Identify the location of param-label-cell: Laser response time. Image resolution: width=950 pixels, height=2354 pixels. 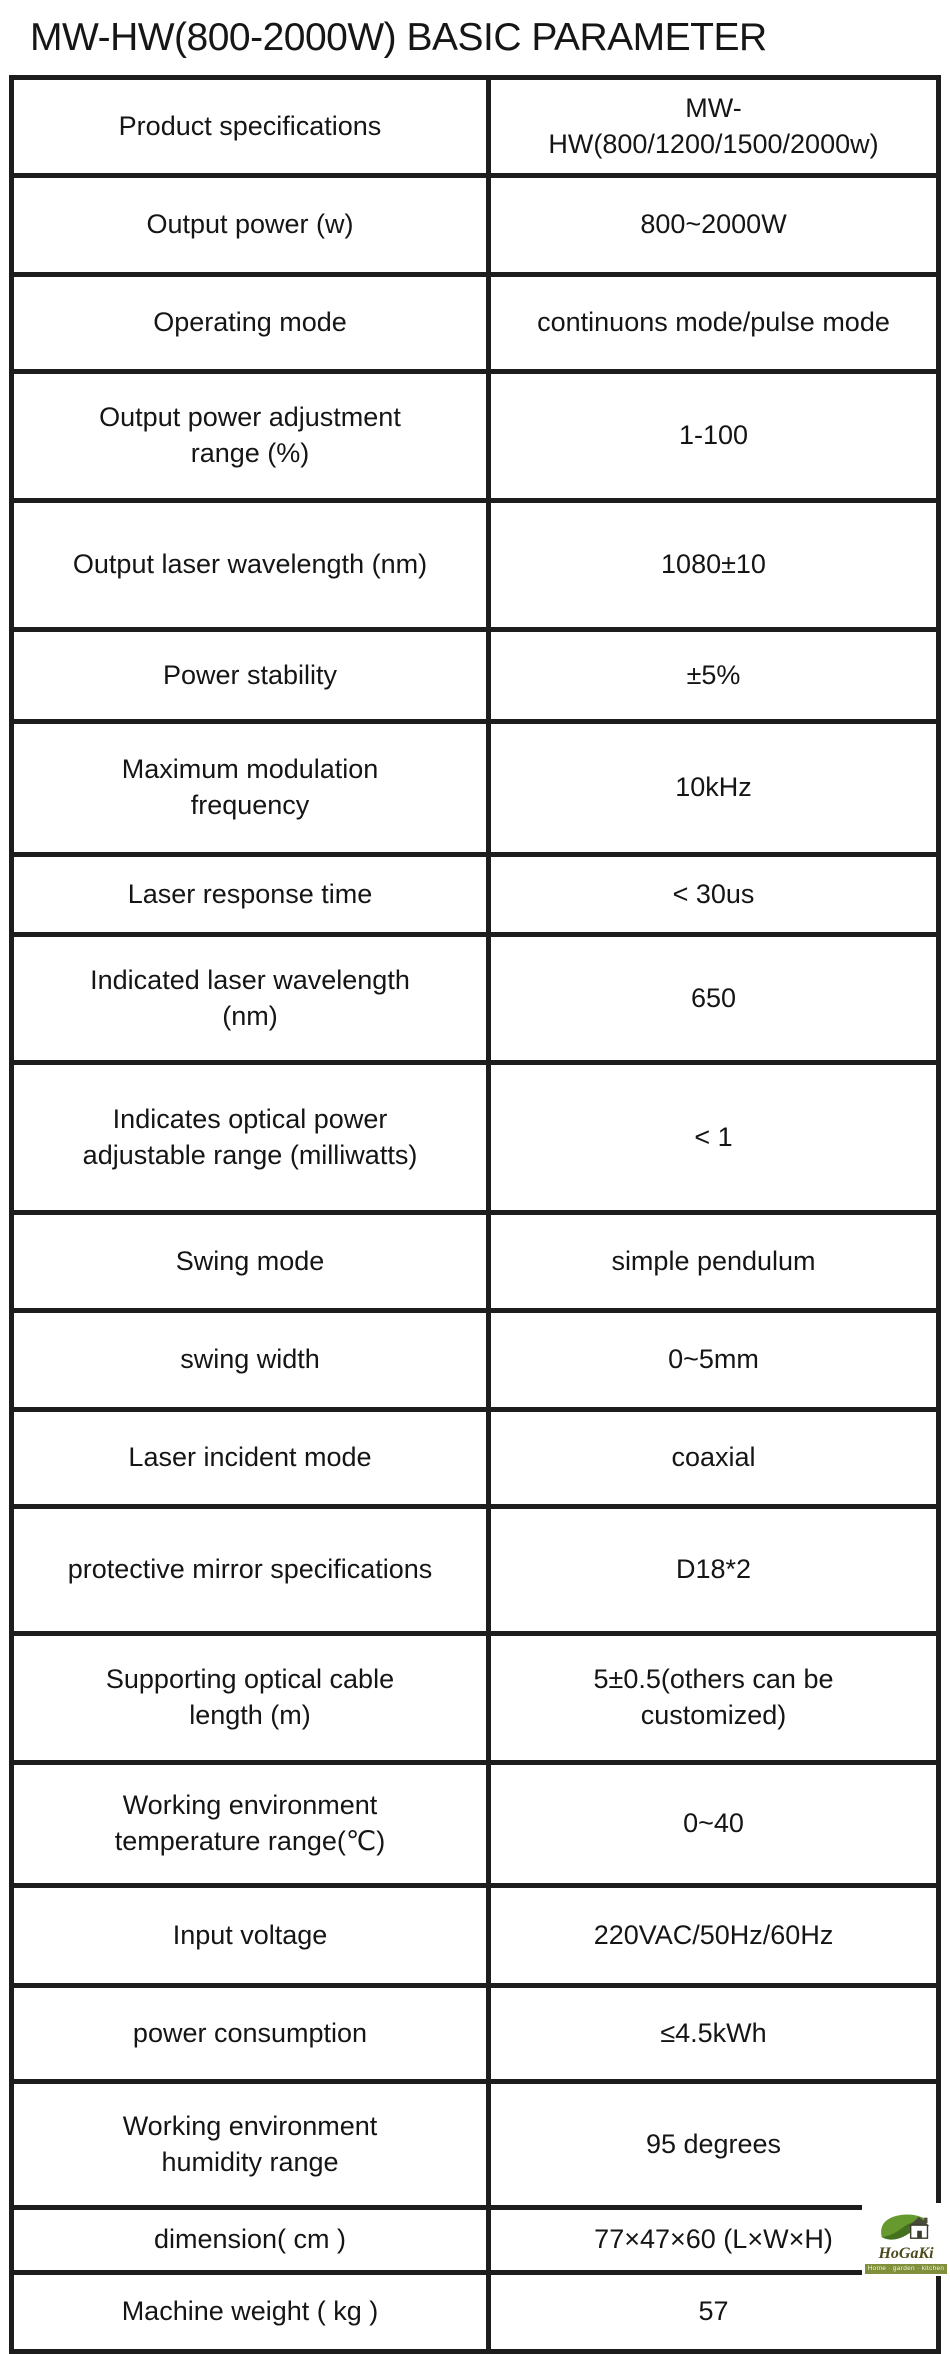
(250, 894).